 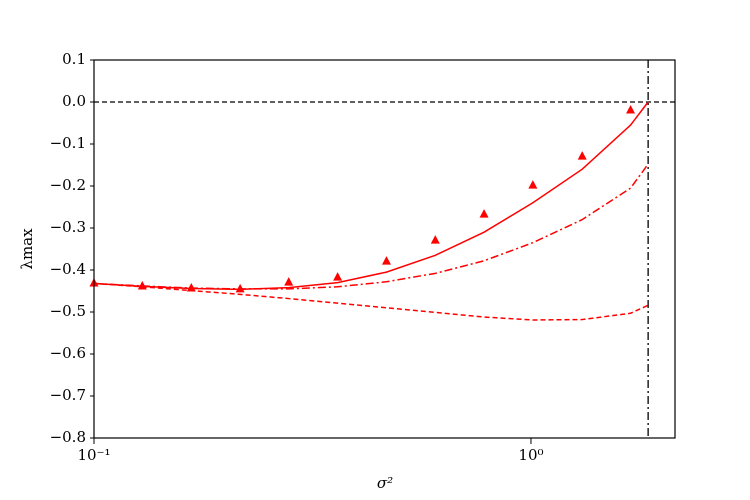 What do you see at coordinates (68, 311) in the screenshot?
I see `y-tick-label: −0.5` at bounding box center [68, 311].